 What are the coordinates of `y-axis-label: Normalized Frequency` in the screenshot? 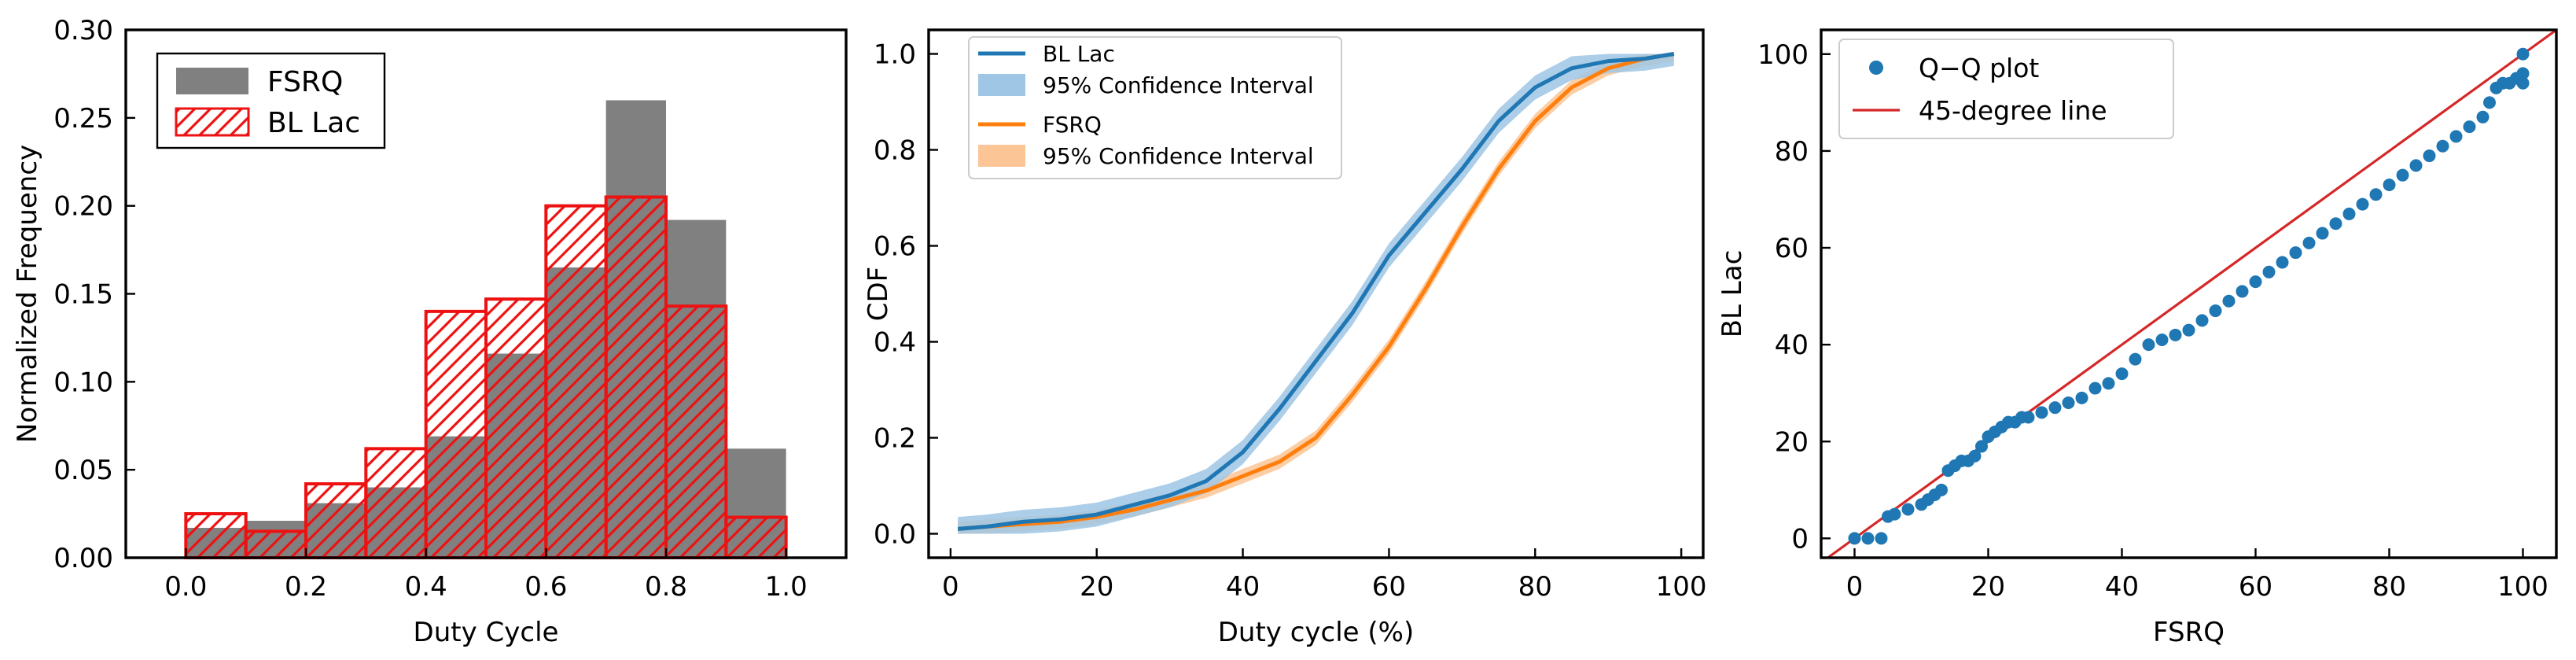 It's located at (27, 294).